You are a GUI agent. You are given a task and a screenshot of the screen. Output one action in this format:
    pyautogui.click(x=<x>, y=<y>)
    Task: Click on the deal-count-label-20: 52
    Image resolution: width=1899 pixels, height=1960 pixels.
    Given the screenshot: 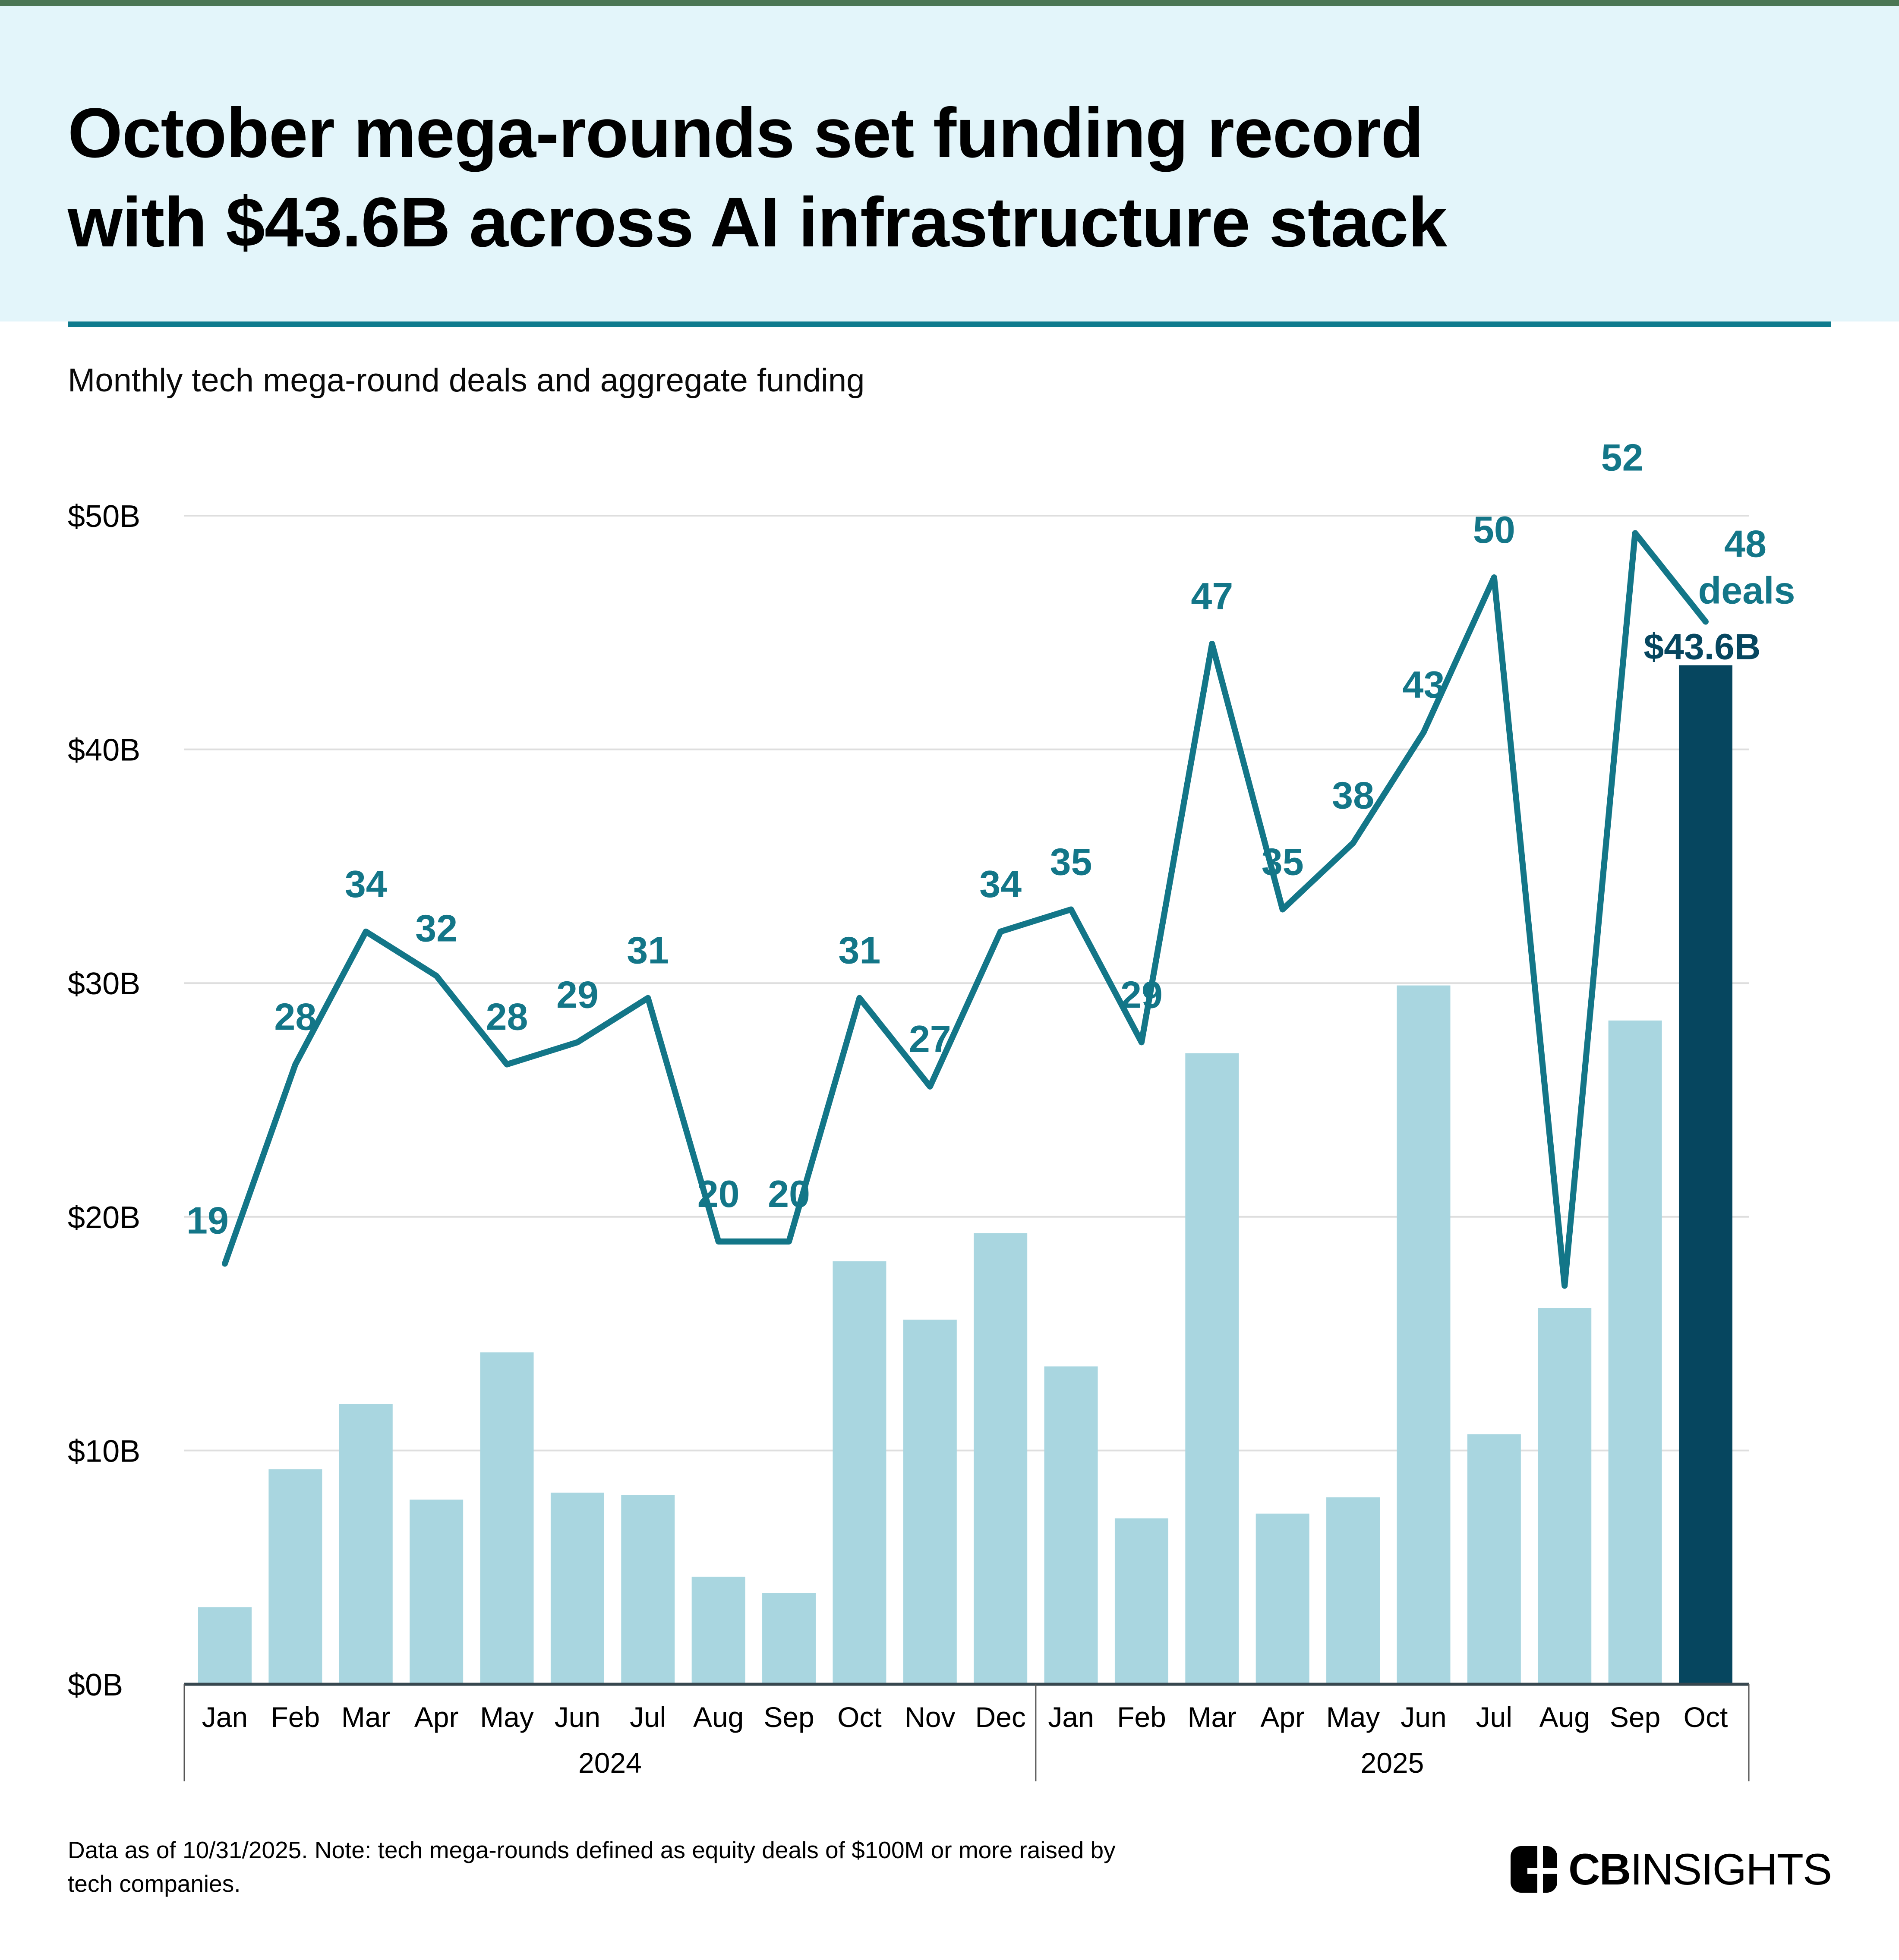 What is the action you would take?
    pyautogui.click(x=1622, y=457)
    